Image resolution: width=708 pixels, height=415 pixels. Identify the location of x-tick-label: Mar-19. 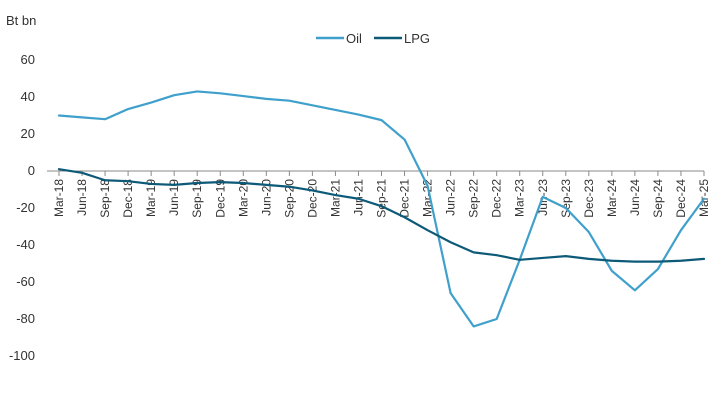
(151, 198).